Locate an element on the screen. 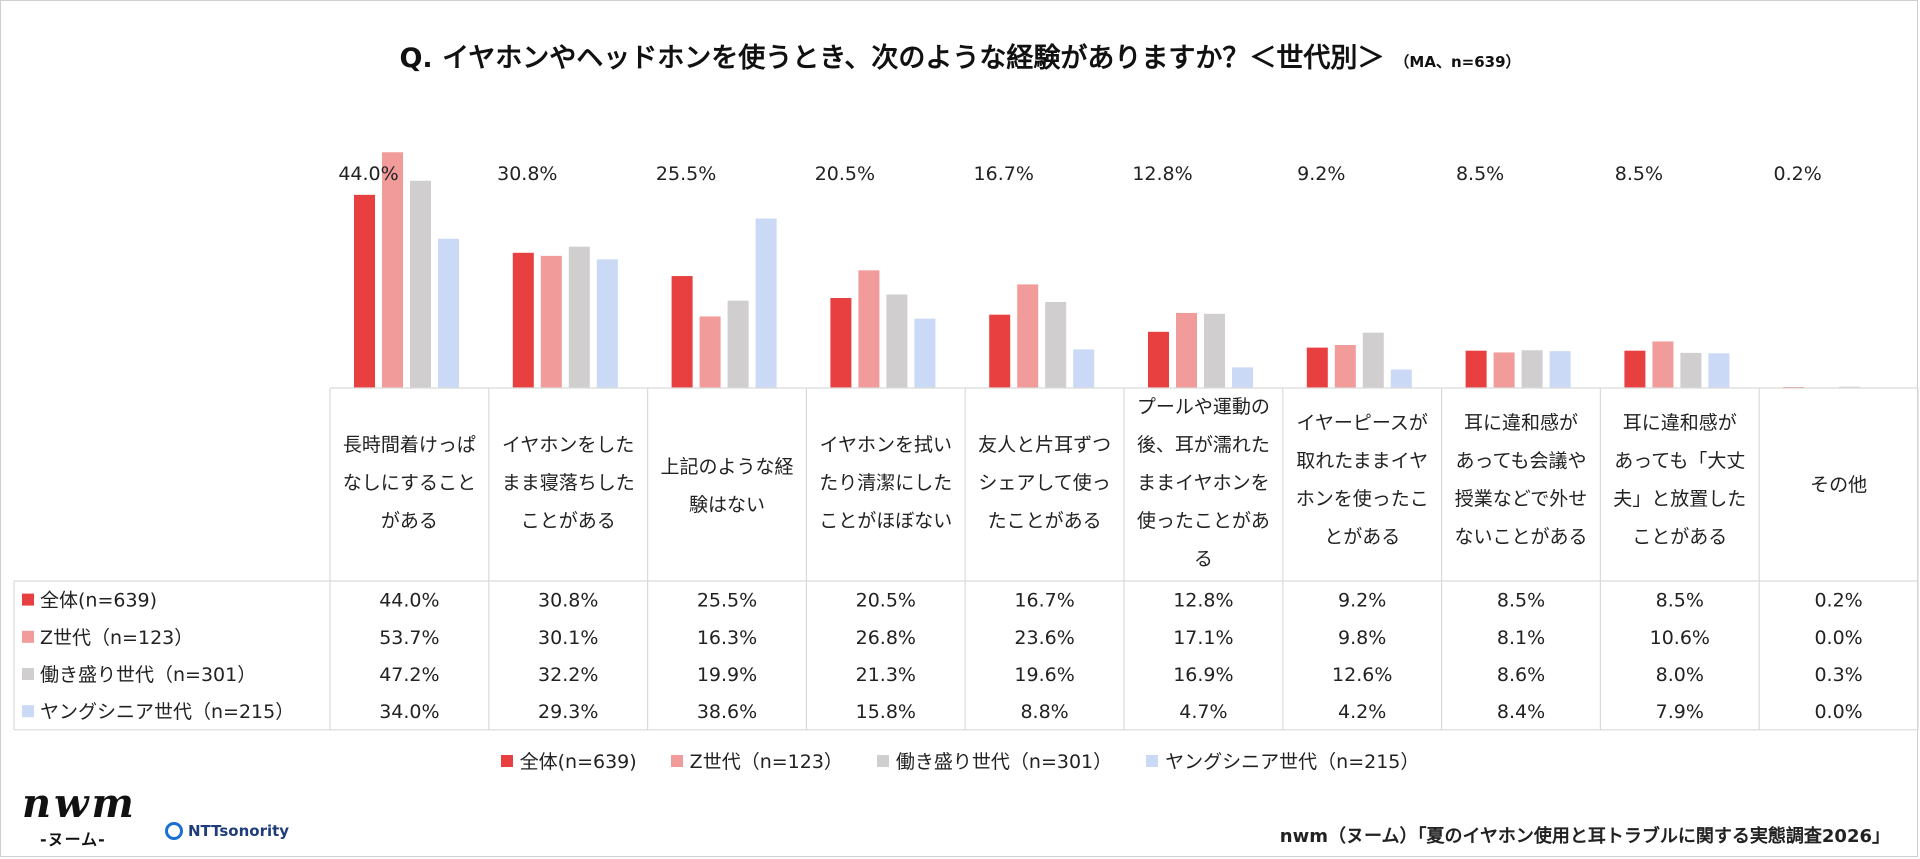 This screenshot has height=859, width=1920. table-cell-4-6: 4.7% is located at coordinates (1203, 712).